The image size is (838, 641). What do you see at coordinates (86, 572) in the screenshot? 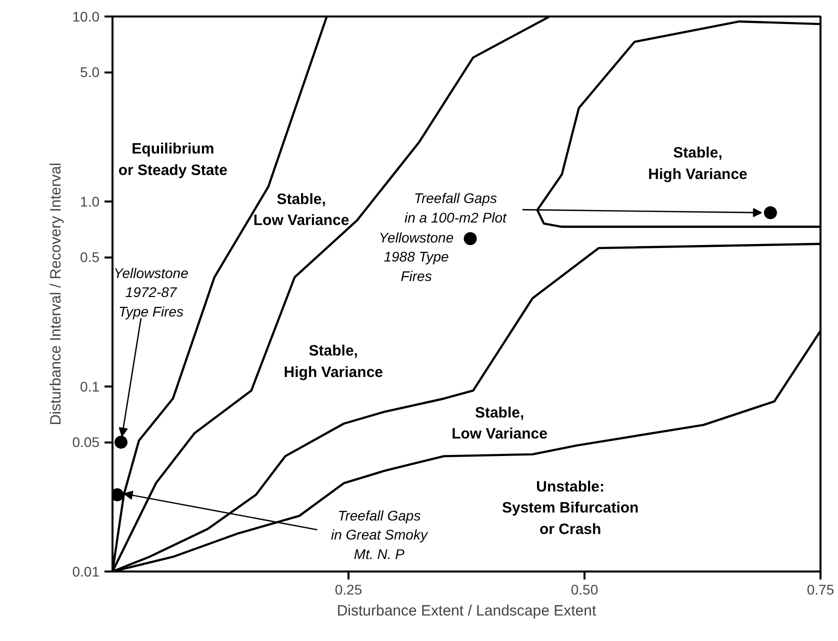
I see `y-tick-label: 0.01` at bounding box center [86, 572].